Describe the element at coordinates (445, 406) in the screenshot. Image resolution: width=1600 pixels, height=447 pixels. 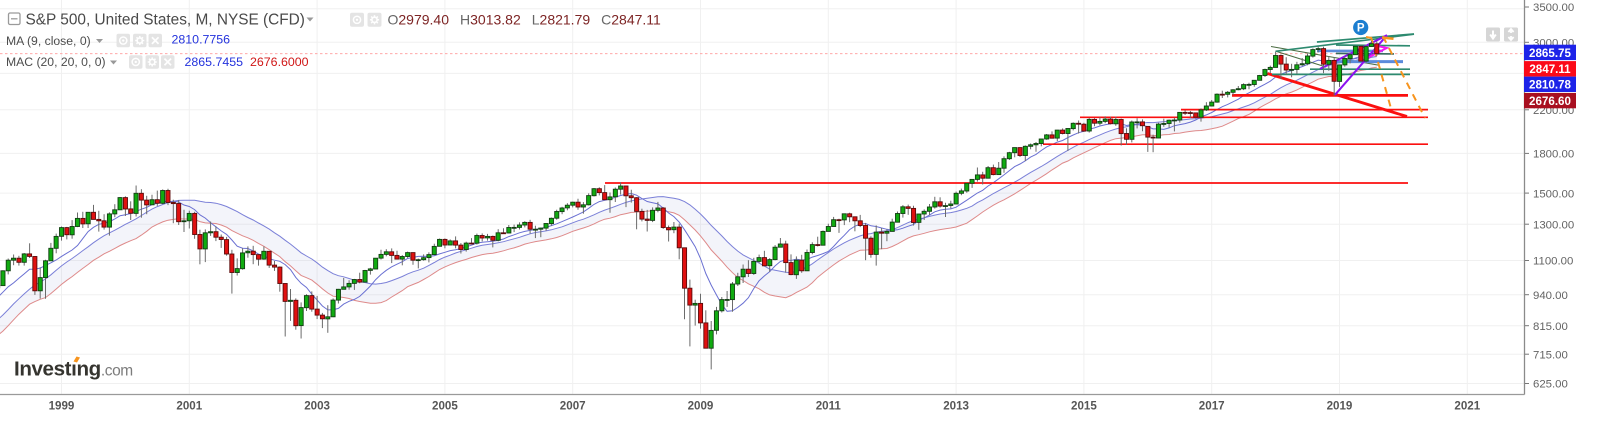
I see `svg-text: 2005` at that location.